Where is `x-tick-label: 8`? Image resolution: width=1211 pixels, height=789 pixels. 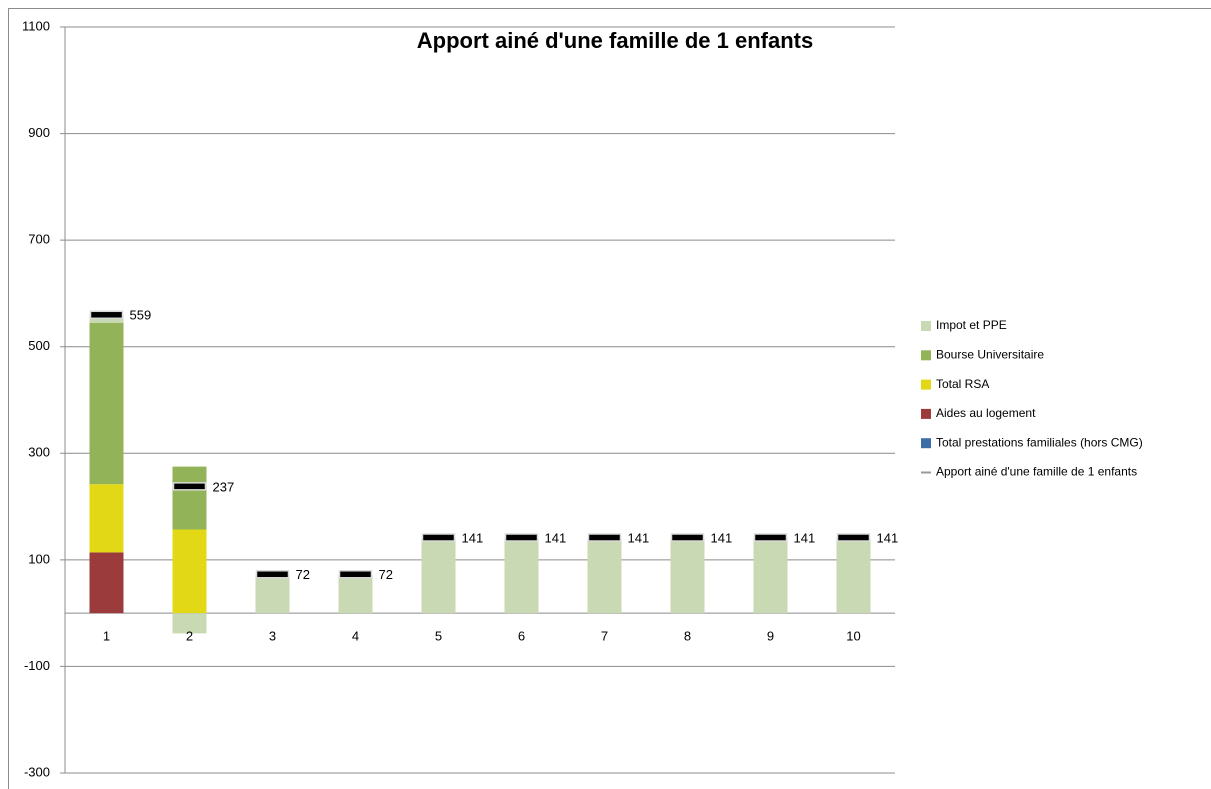
x-tick-label: 8 is located at coordinates (687, 635).